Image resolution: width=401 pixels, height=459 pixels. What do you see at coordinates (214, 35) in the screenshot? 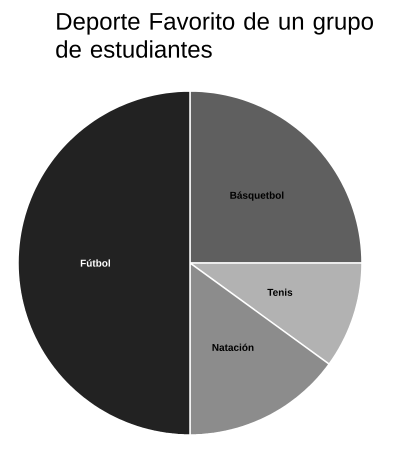
I see `chart-title: Deporte Favorito de un grupo de estudiantes` at bounding box center [214, 35].